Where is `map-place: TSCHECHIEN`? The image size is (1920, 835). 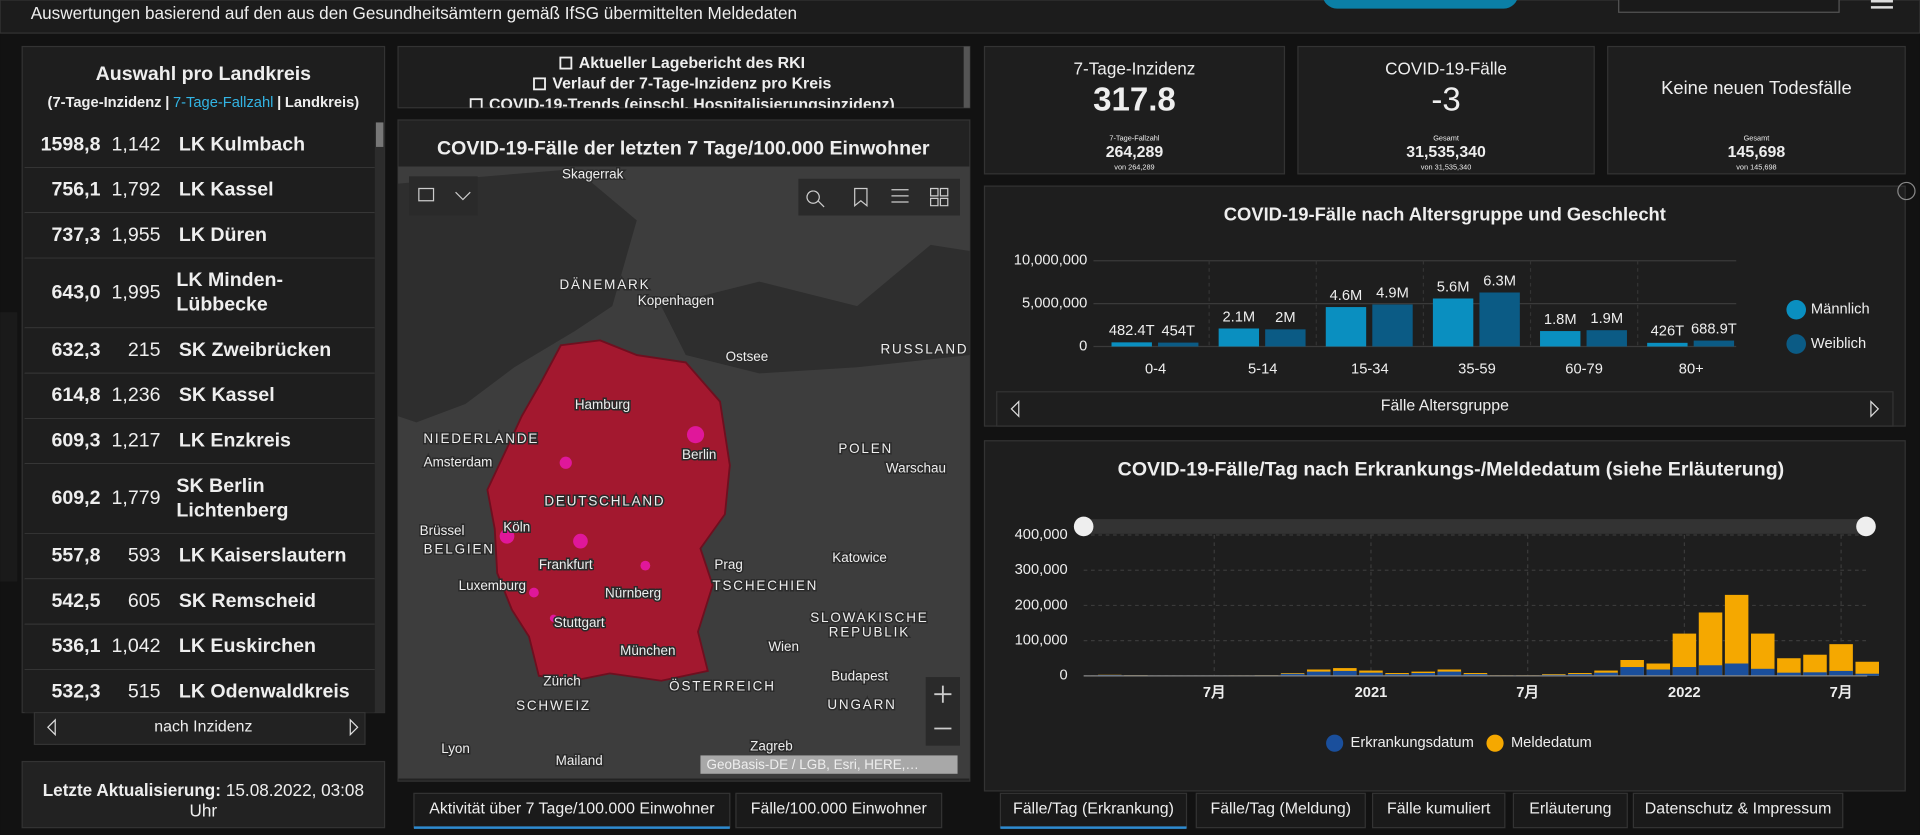
map-place: TSCHECHIEN is located at coordinates (765, 585).